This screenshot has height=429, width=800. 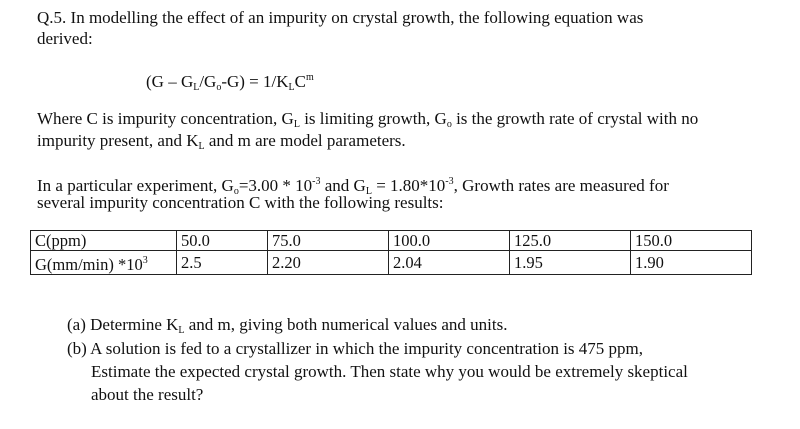 What do you see at coordinates (222, 262) in the screenshot?
I see `table-cell: 2.5` at bounding box center [222, 262].